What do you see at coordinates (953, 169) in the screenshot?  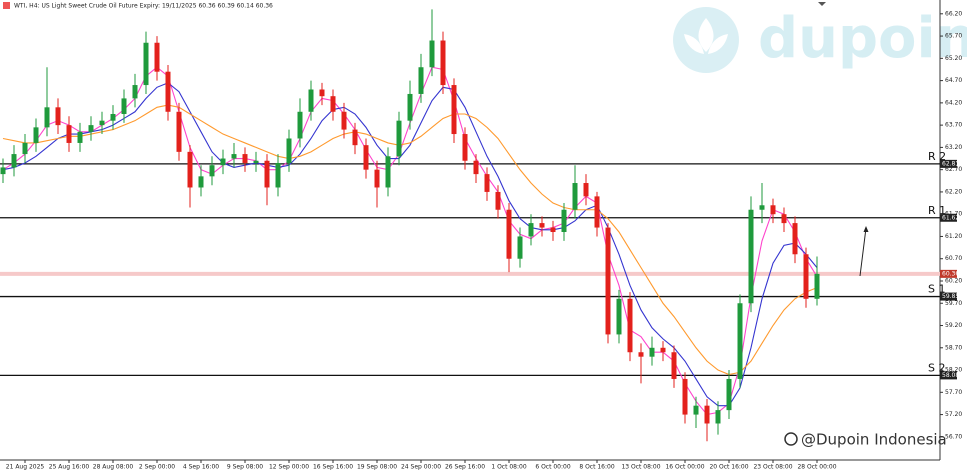 I see `y-tick-label: 62.70` at bounding box center [953, 169].